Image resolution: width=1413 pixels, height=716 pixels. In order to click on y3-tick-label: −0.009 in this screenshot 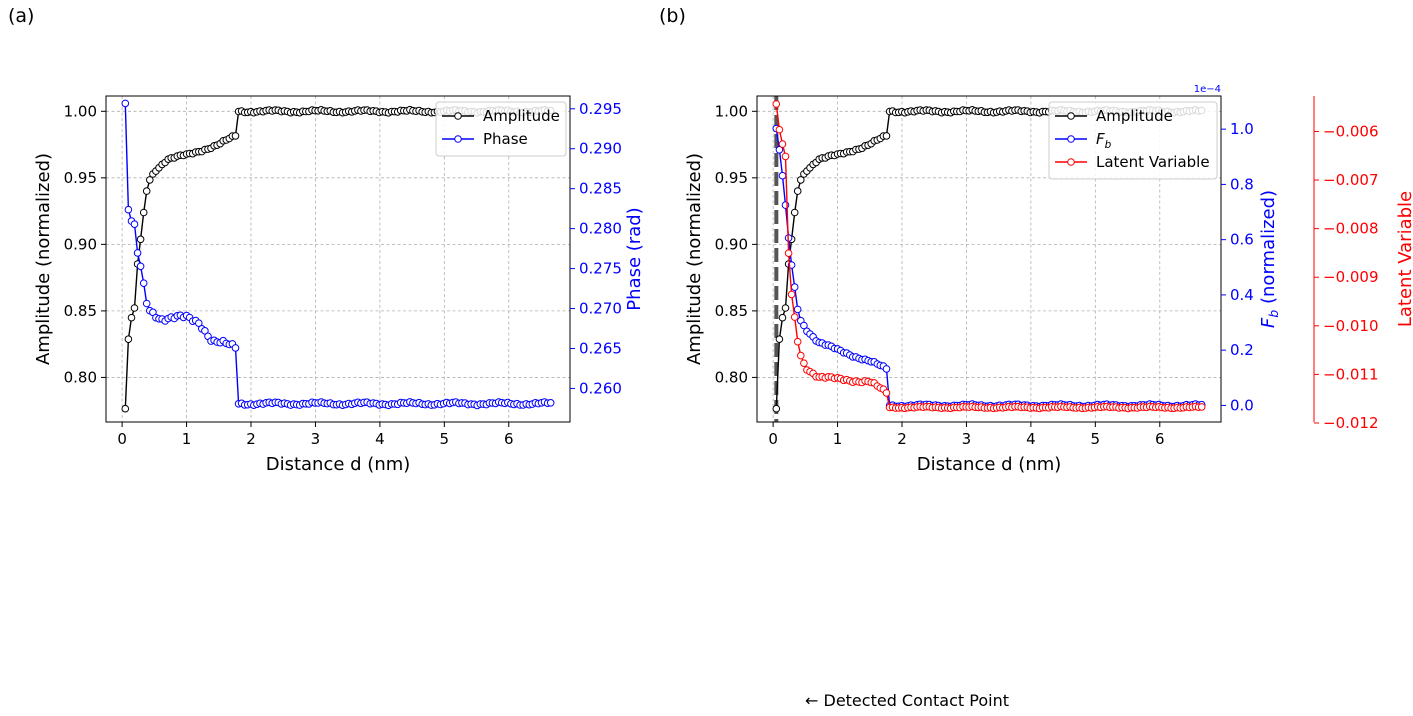, I will do `click(1351, 277)`.